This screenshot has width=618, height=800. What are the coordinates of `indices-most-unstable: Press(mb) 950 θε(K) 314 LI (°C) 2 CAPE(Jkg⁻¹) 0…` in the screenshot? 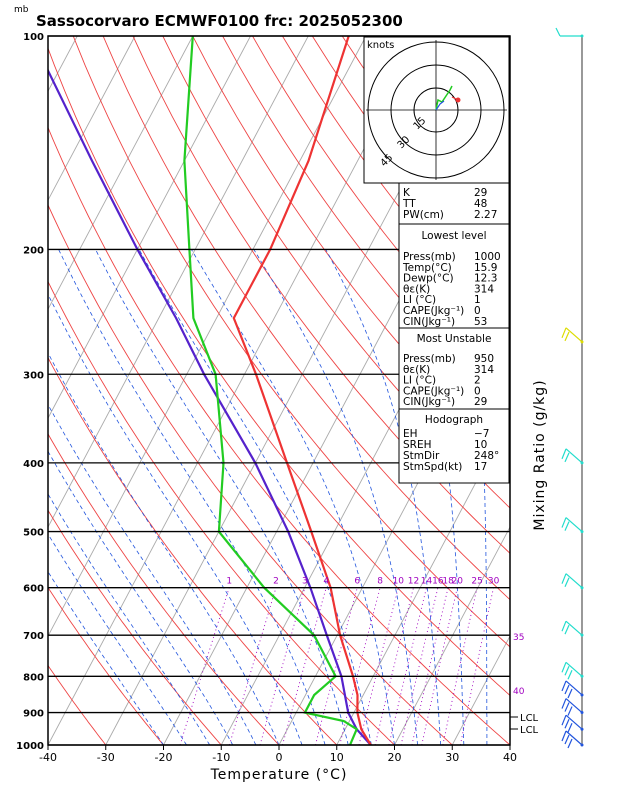 It's located at (448, 380).